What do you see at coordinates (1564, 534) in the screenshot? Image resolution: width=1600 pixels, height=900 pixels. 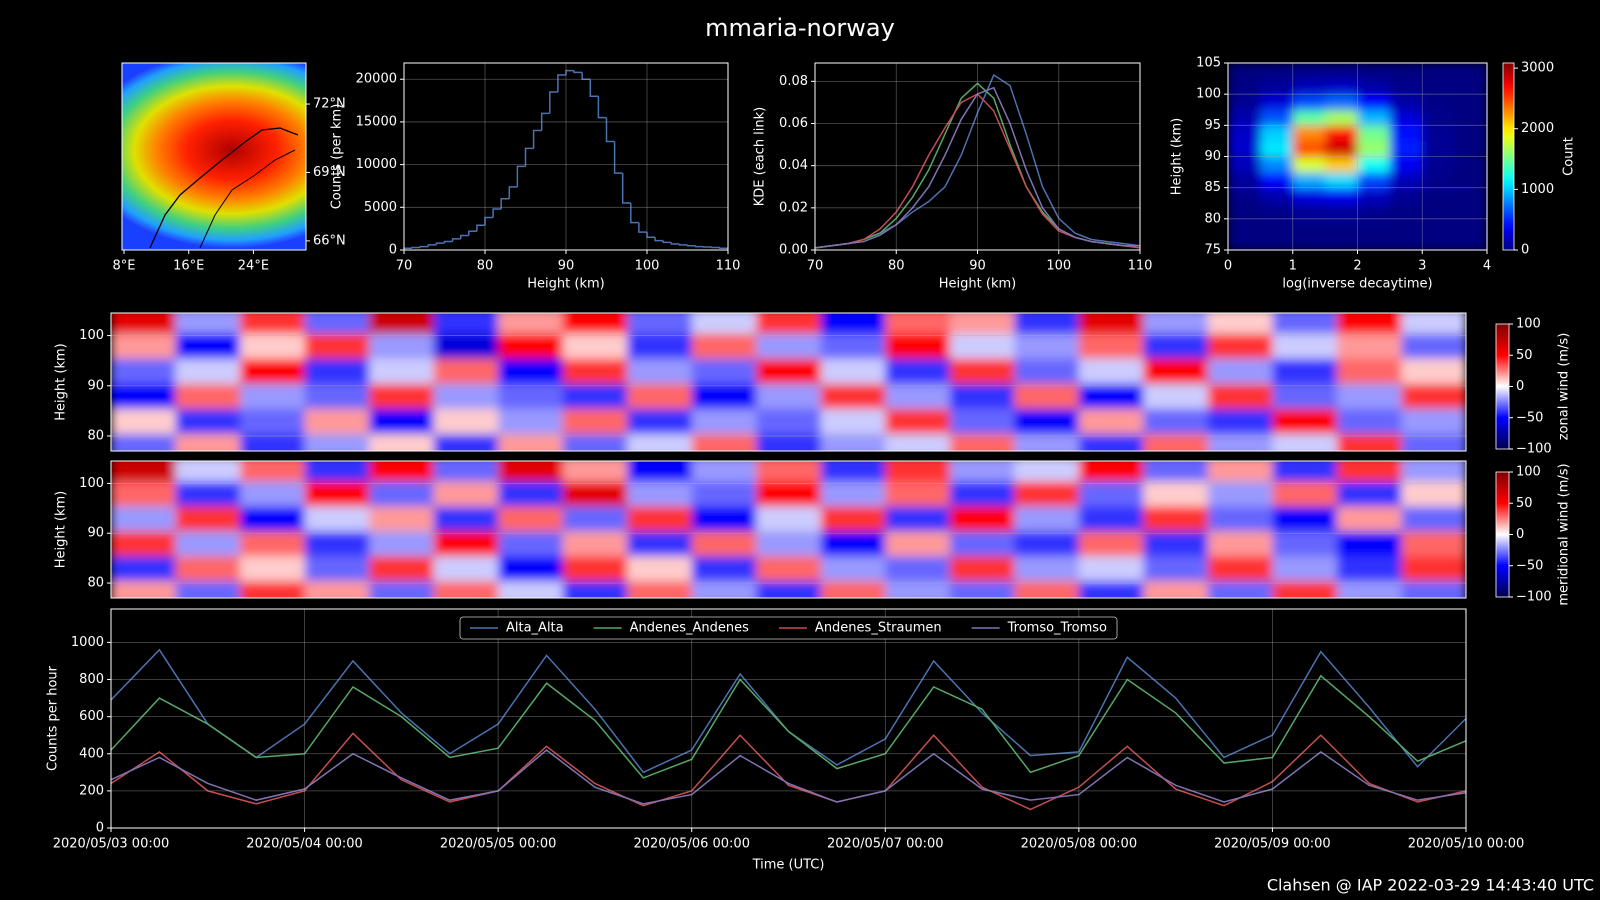 I see `colorbar-label: meridional wind (m/s)` at bounding box center [1564, 534].